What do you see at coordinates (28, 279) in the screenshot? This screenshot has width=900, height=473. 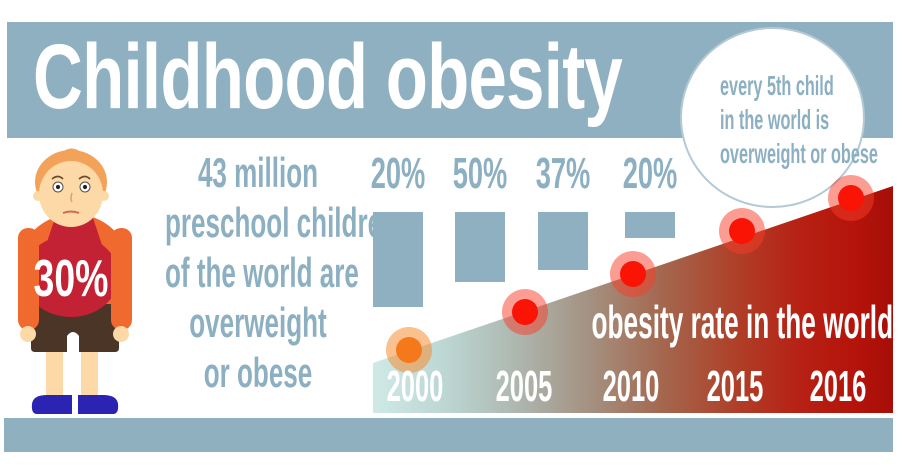 I see `left-arm` at bounding box center [28, 279].